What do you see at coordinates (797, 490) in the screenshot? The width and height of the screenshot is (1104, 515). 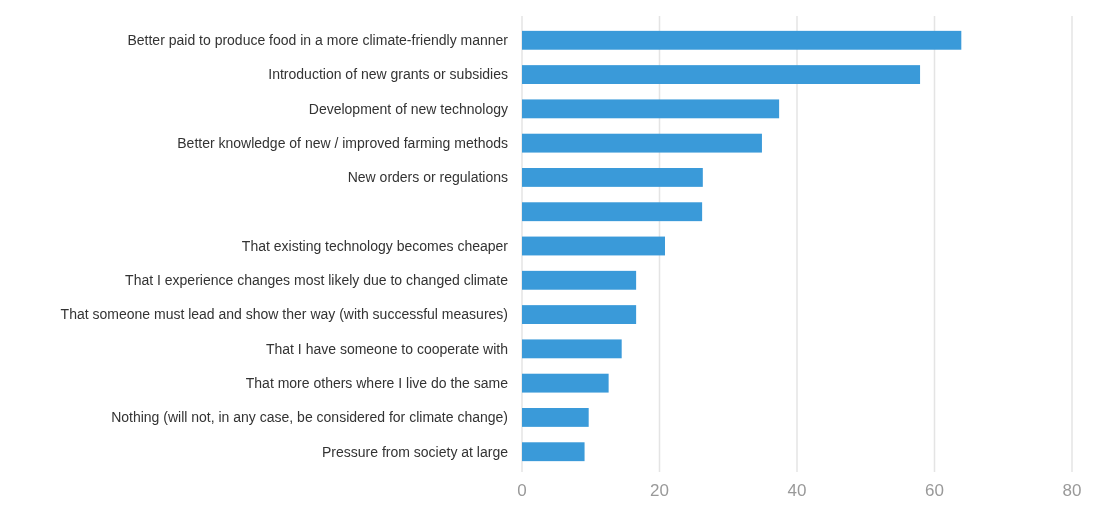 I see `x-tick-label: 40` at bounding box center [797, 490].